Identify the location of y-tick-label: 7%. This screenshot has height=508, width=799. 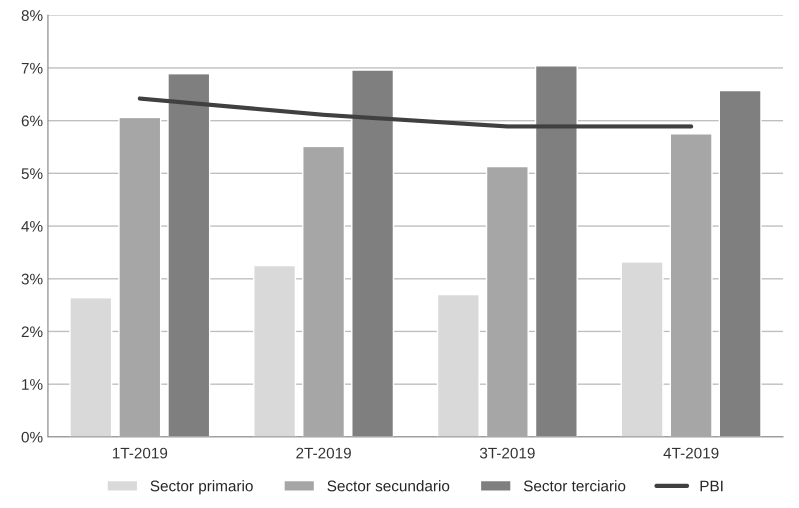
(32, 68).